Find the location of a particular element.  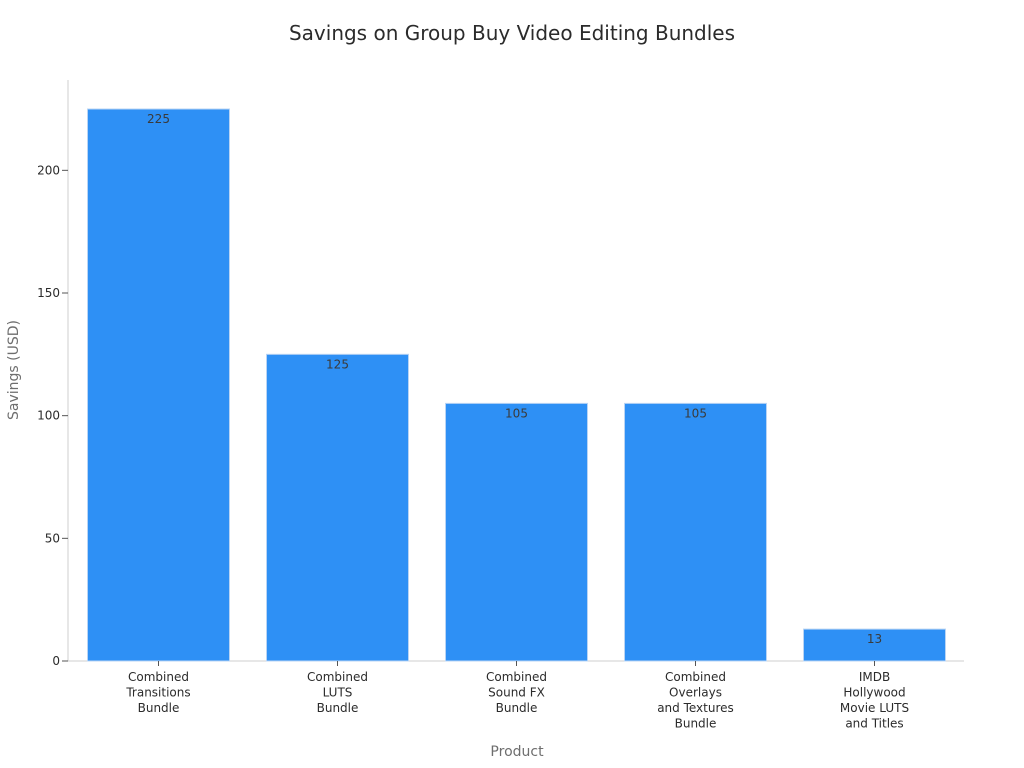

x-tick-label-line: Overlays is located at coordinates (695, 693).